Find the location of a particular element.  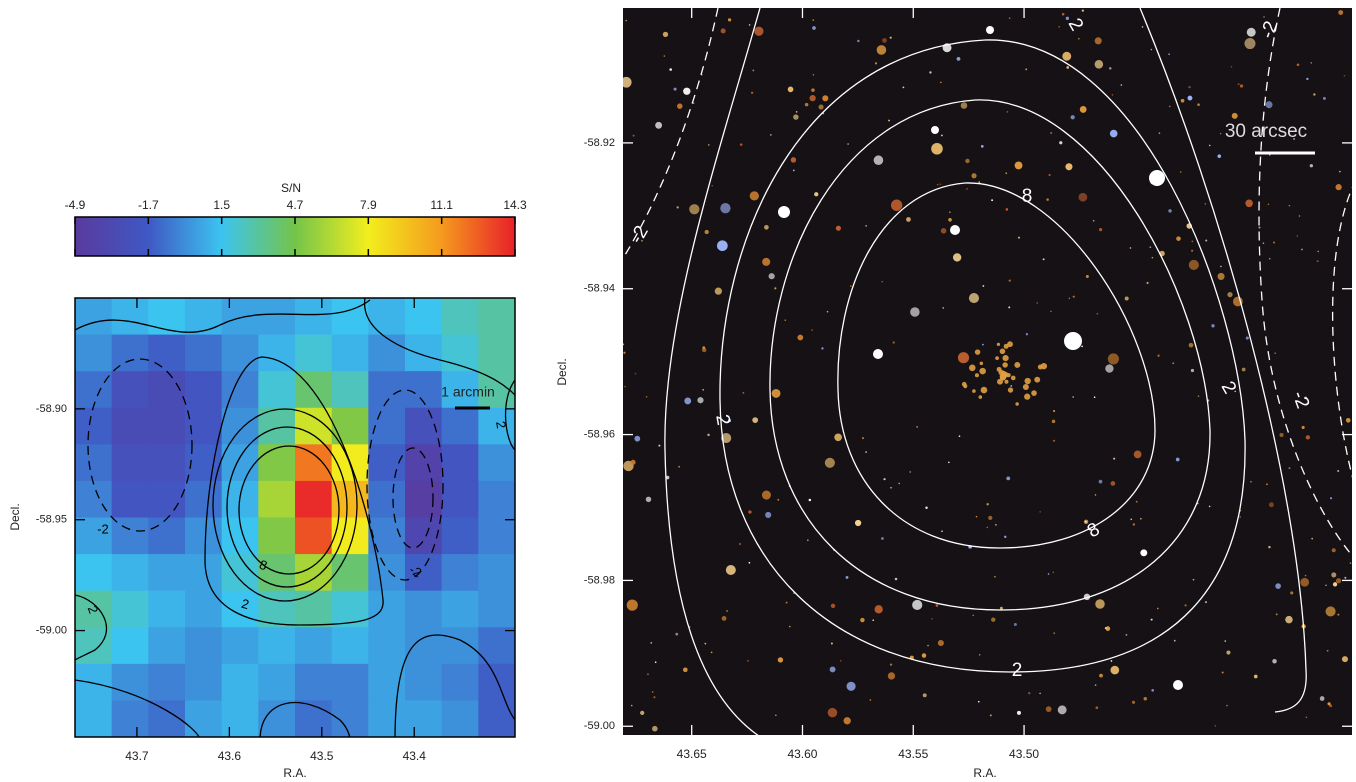

y-tick-label: -58.90 is located at coordinates (51, 409).